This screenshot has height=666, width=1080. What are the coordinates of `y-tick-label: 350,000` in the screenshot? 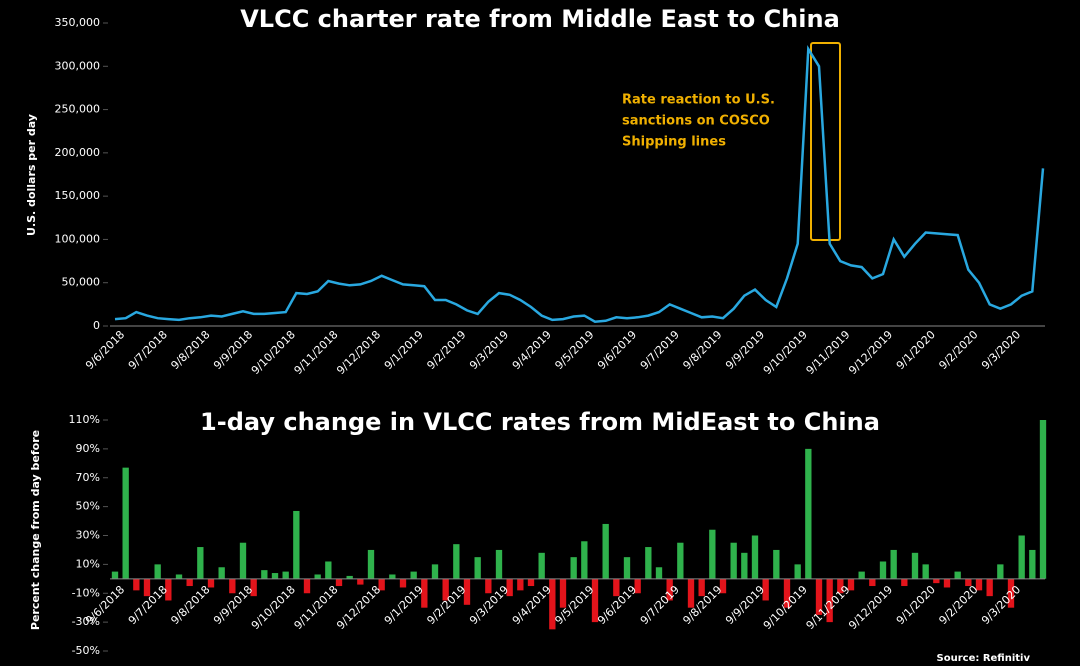 It's located at (78, 22).